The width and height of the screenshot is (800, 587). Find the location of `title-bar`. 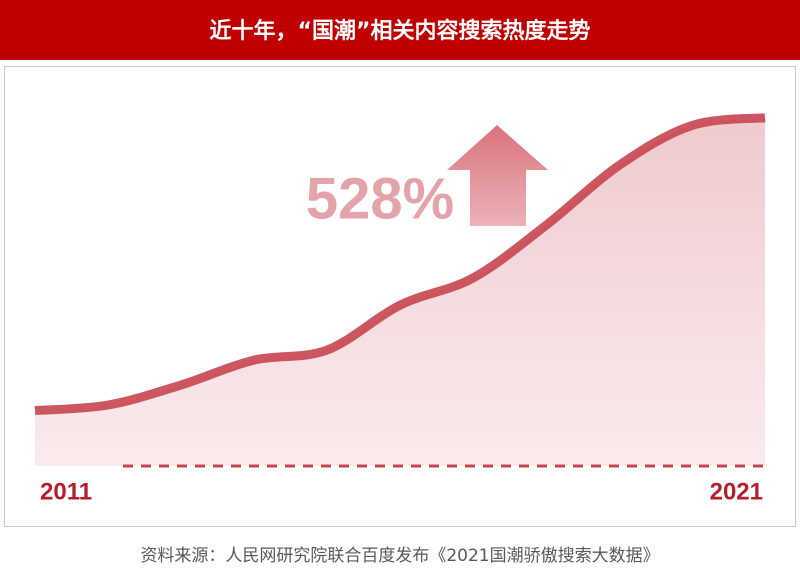

title-bar is located at coordinates (400, 30).